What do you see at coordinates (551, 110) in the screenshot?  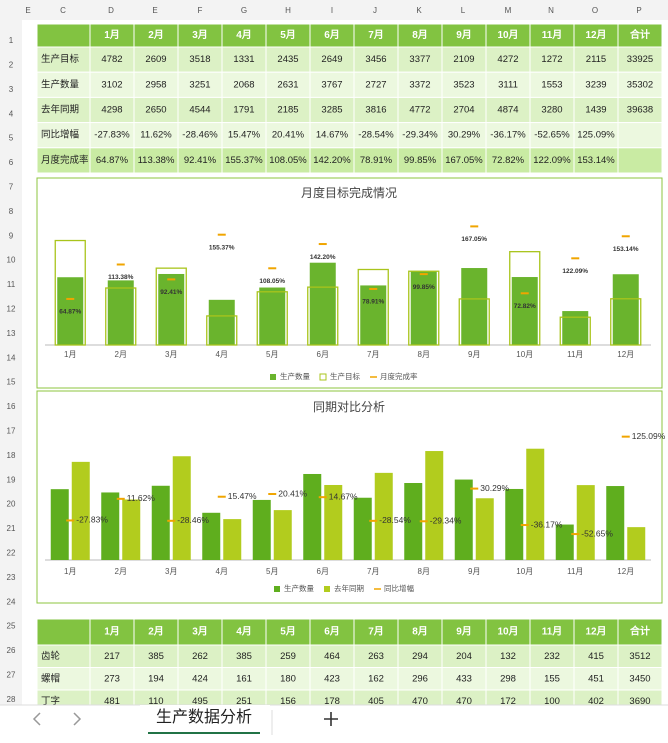 I see `cell-value: 3280` at bounding box center [551, 110].